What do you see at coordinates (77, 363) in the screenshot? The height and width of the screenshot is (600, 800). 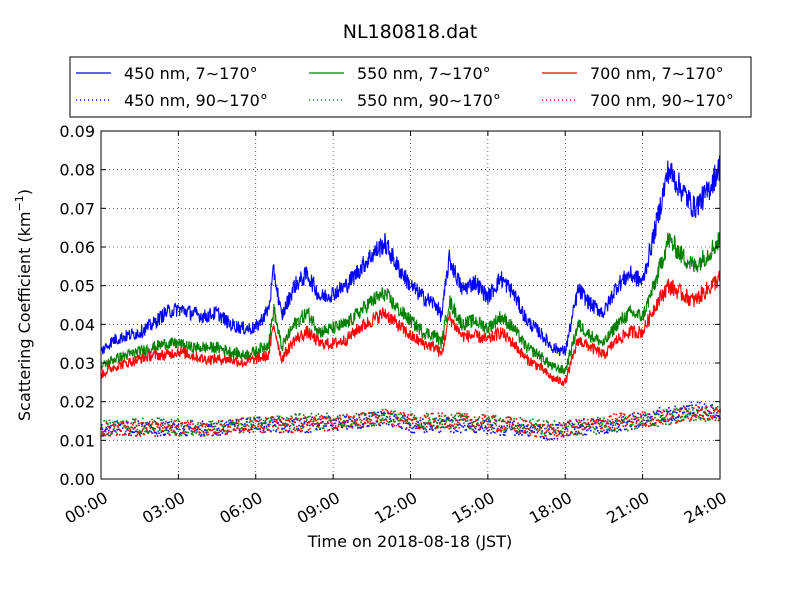 I see `y-tick-label: 0.03` at bounding box center [77, 363].